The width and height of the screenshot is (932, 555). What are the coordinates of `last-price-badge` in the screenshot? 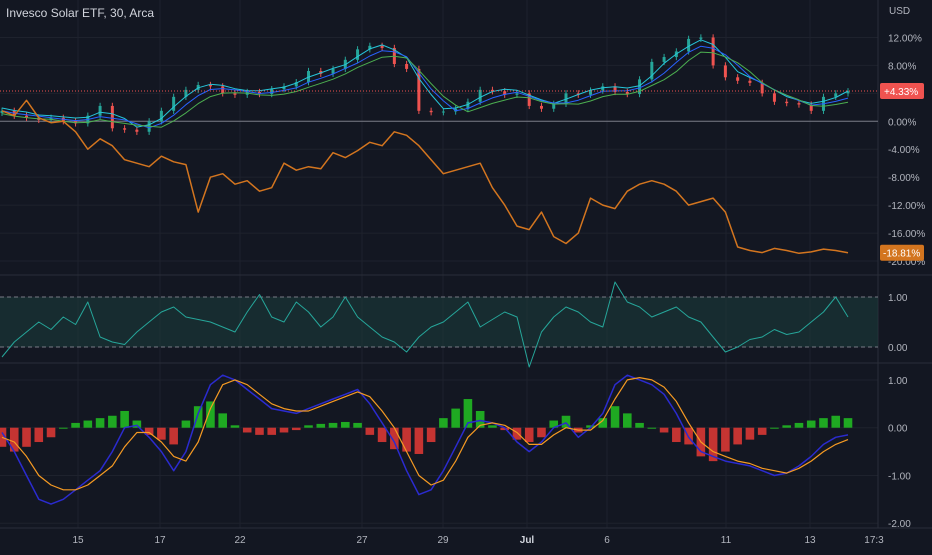 It's located at (902, 91).